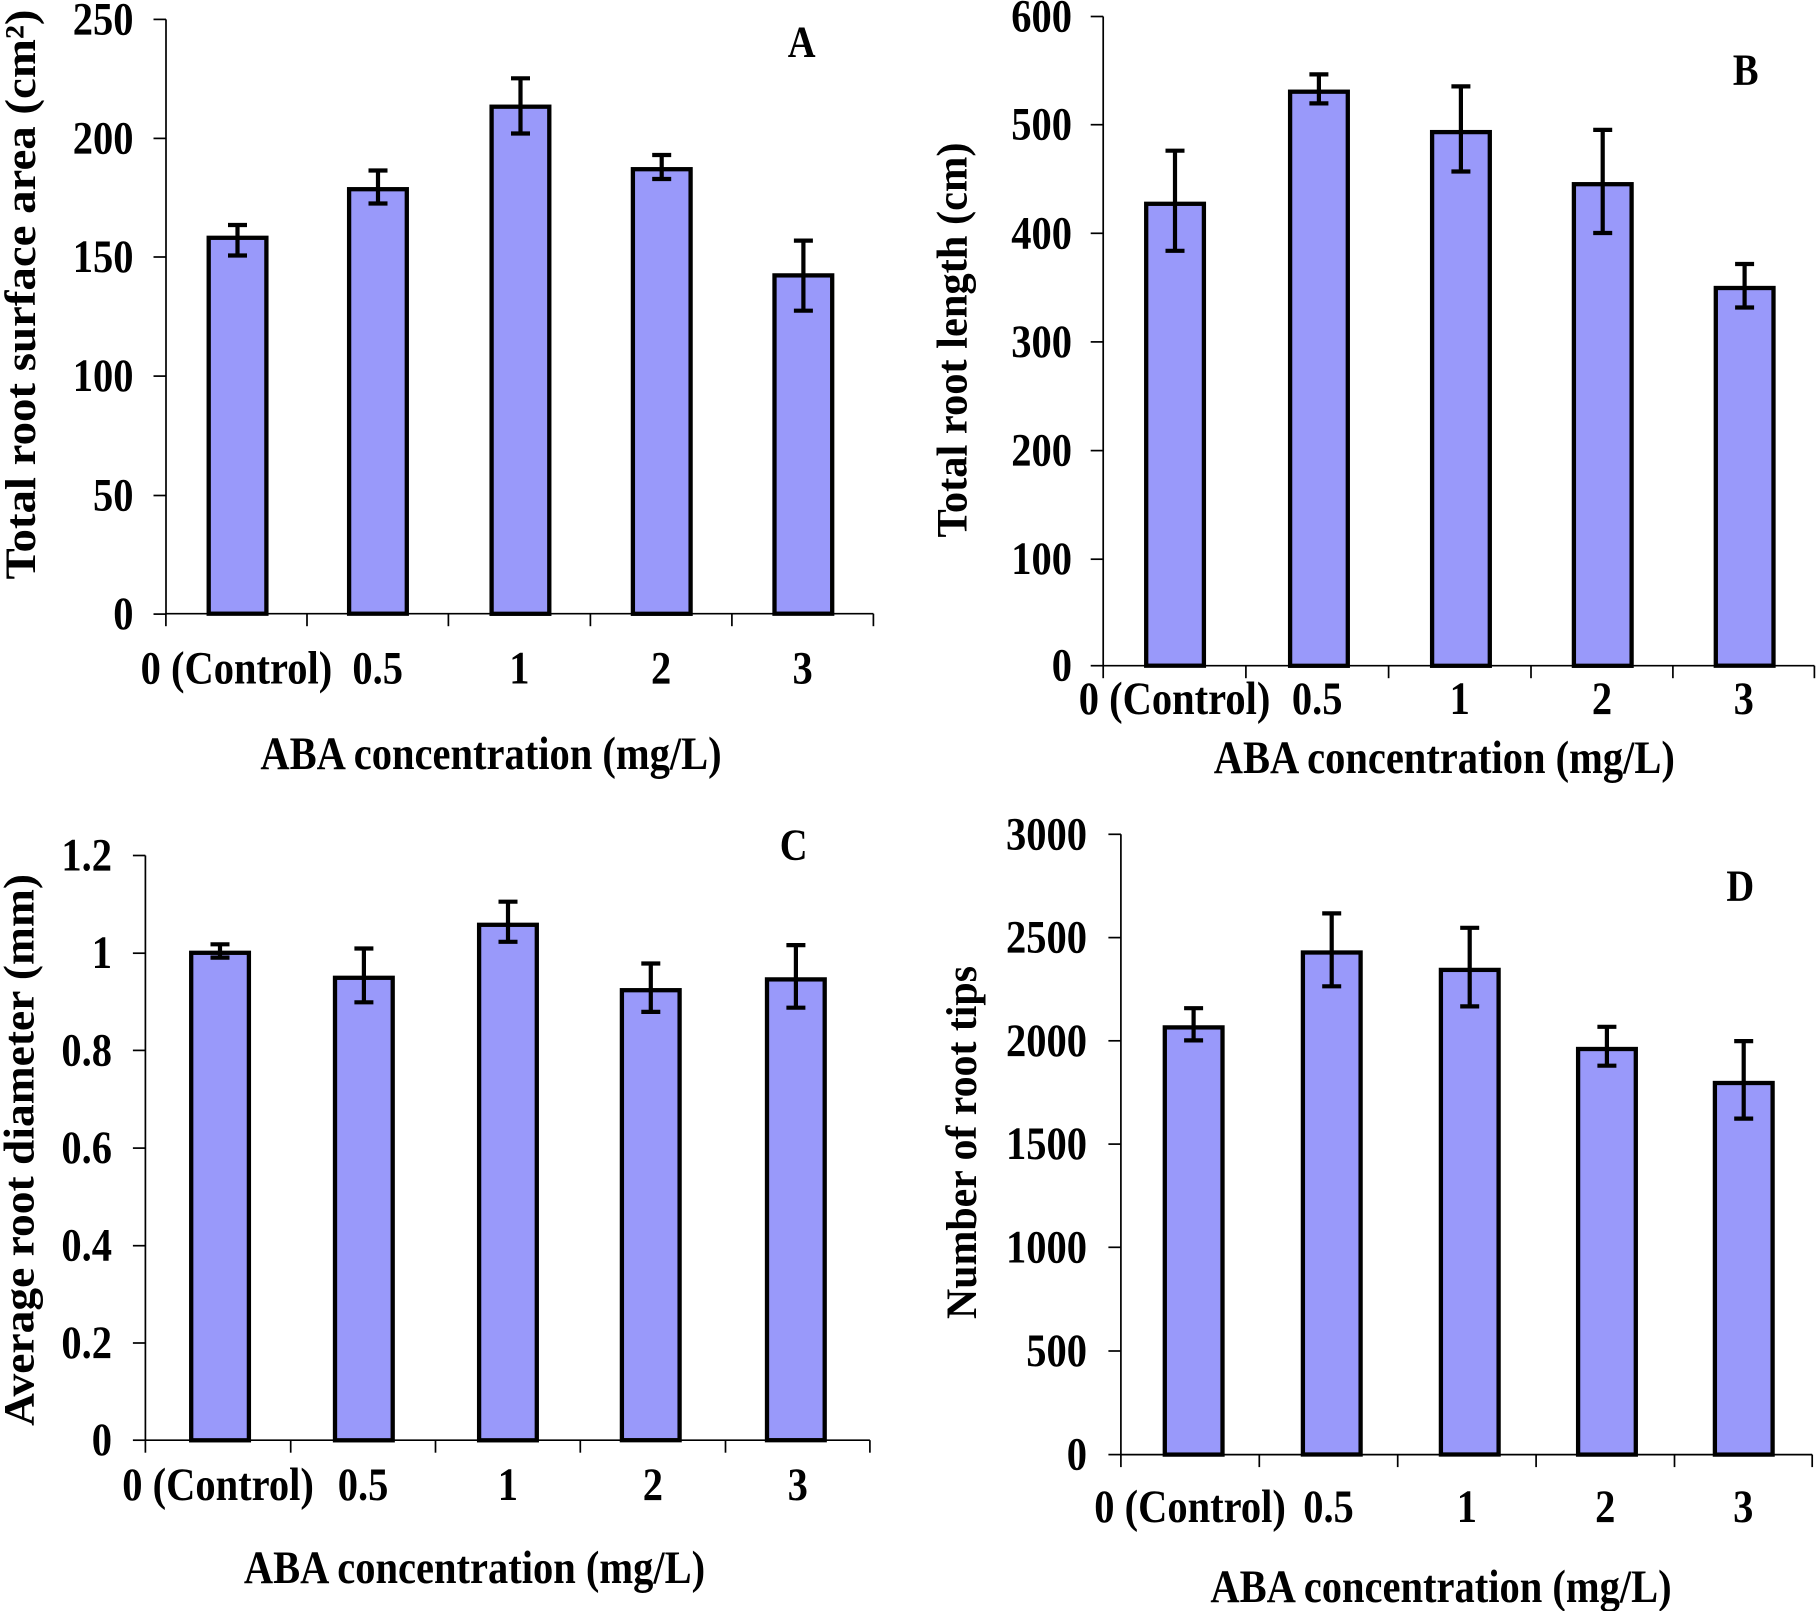  What do you see at coordinates (103, 22) in the screenshot?
I see `svg-text: 250` at bounding box center [103, 22].